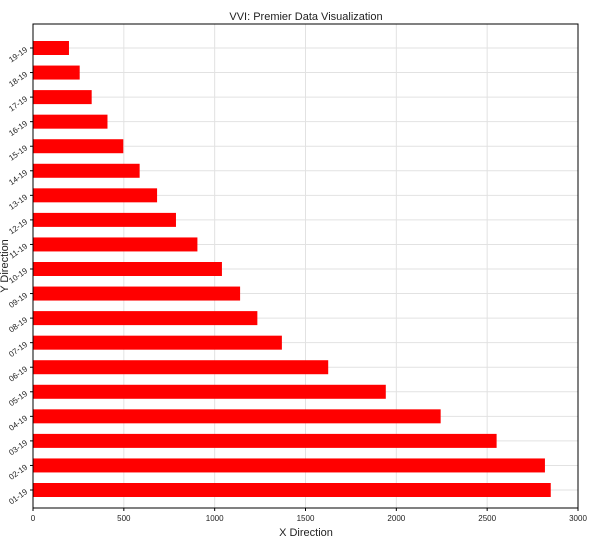 The image size is (600, 557). I want to click on y-tick-label: 01-19, so click(18, 496).